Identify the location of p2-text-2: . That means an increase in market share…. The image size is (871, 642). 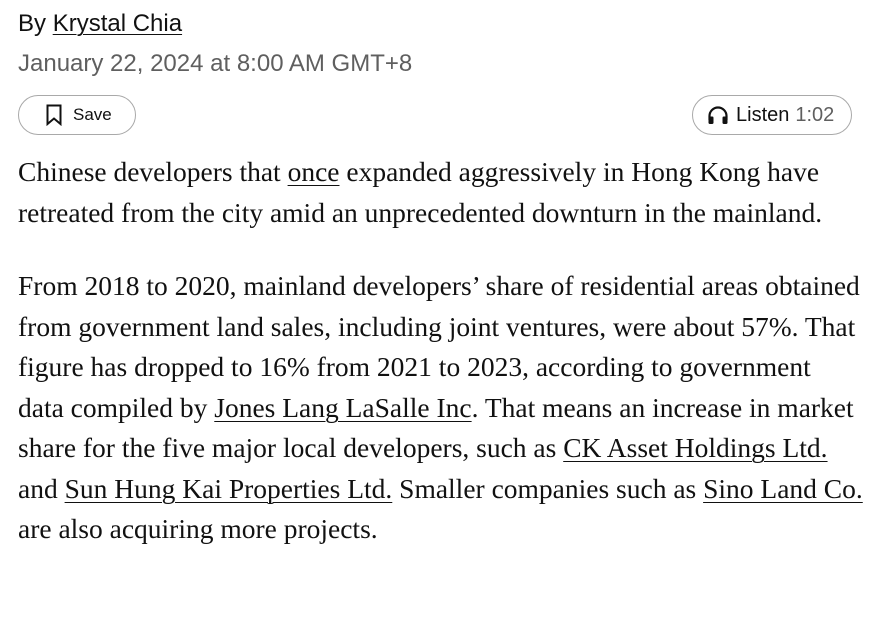
(436, 427).